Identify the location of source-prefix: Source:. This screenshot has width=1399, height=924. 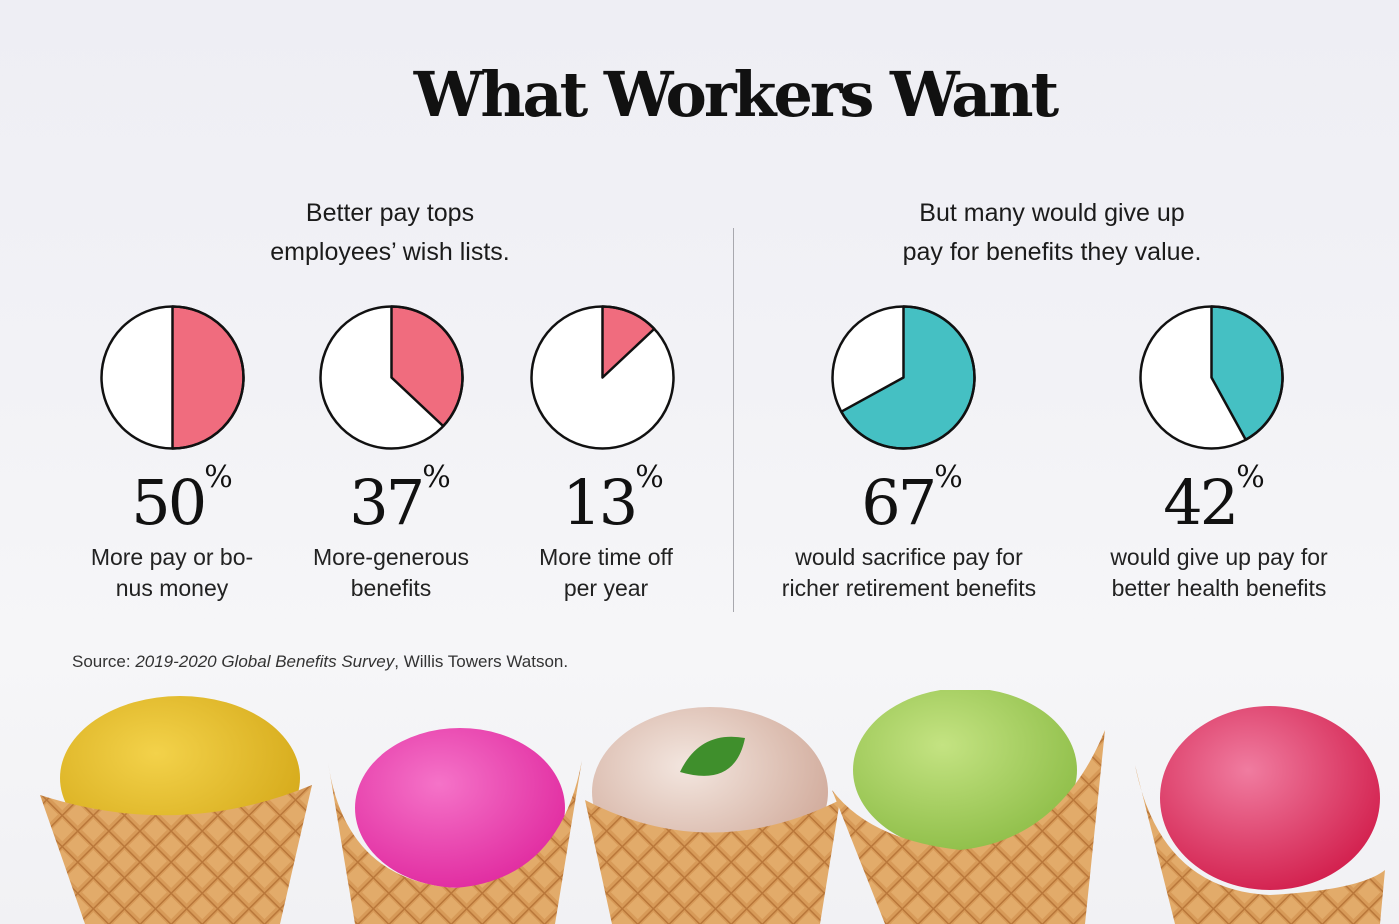
(104, 661).